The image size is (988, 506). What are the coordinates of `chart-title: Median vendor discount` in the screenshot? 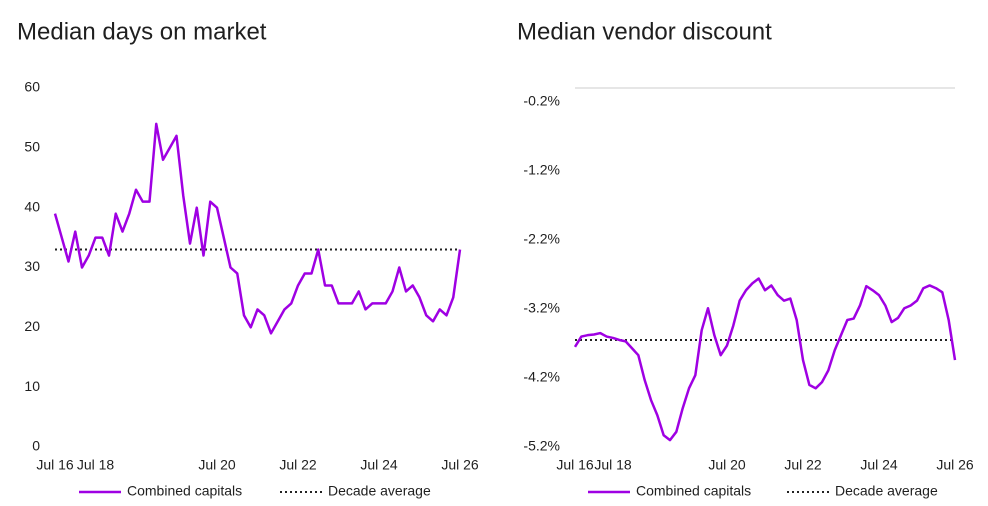 It's located at (644, 31).